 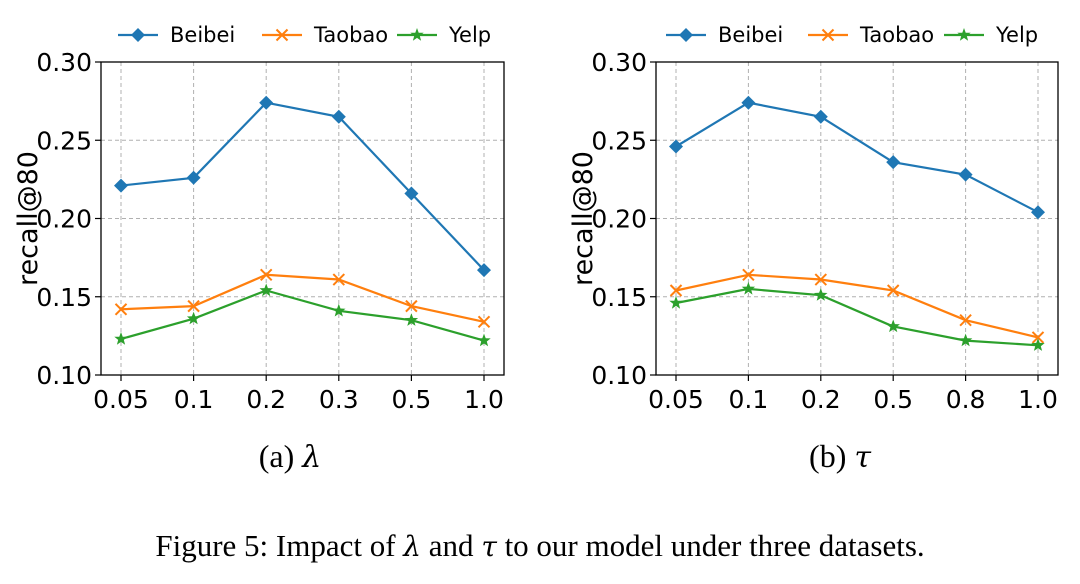 I want to click on y-tick-label: 0.10, so click(x=619, y=375).